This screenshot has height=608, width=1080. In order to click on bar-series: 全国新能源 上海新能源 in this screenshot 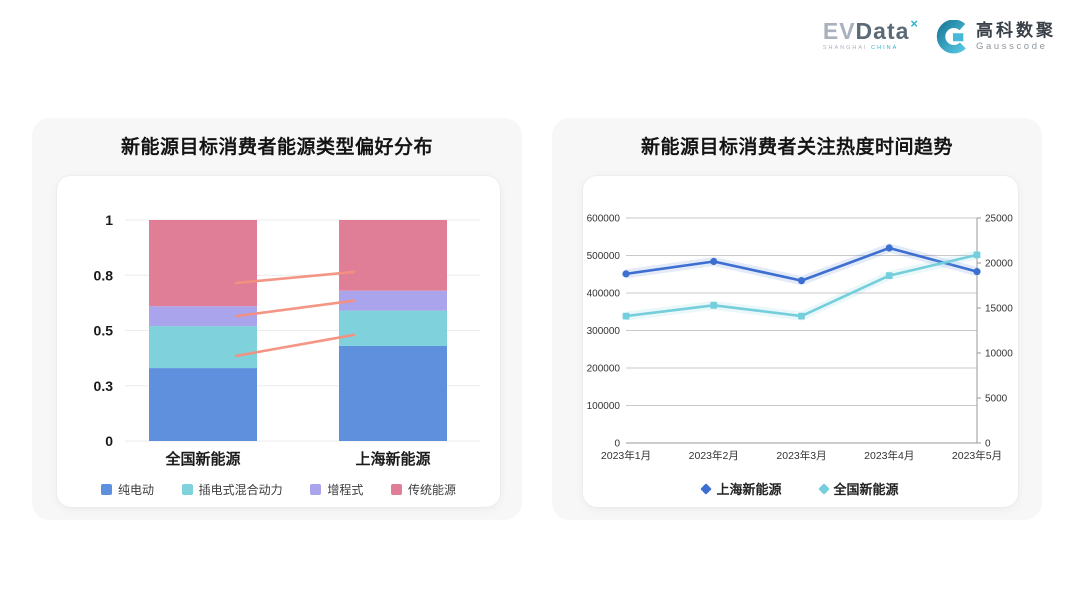, I will do `click(298, 344)`.